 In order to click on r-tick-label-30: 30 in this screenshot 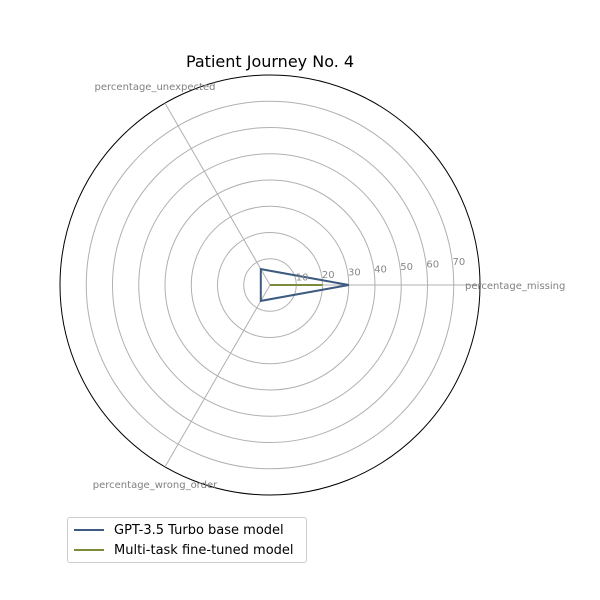, I will do `click(354, 272)`.